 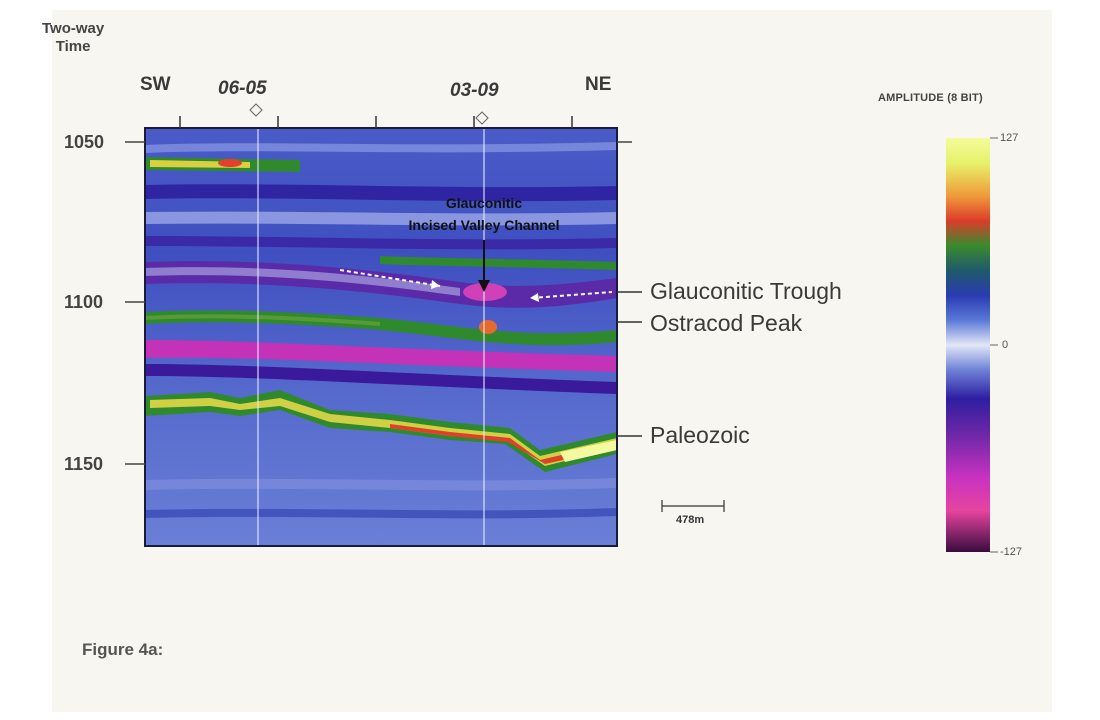 What do you see at coordinates (1011, 552) in the screenshot?
I see `colorbar-min-label: -127` at bounding box center [1011, 552].